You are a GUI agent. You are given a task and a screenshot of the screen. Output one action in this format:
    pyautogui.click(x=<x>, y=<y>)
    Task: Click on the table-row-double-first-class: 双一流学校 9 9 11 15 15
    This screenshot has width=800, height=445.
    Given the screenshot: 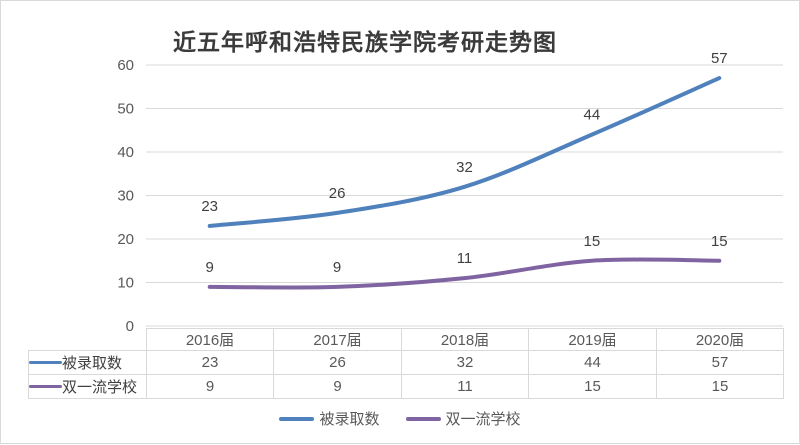 What is the action you would take?
    pyautogui.click(x=406, y=386)
    